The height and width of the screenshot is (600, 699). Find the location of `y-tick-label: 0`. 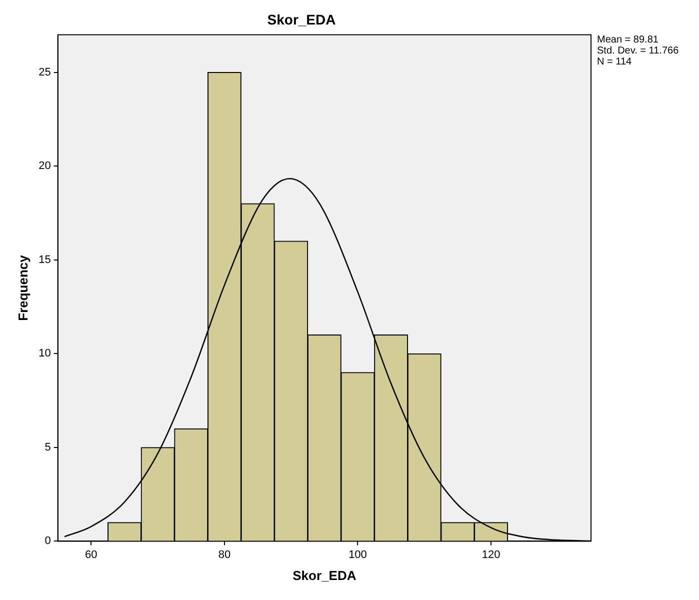

y-tick-label: 0 is located at coordinates (47, 541).